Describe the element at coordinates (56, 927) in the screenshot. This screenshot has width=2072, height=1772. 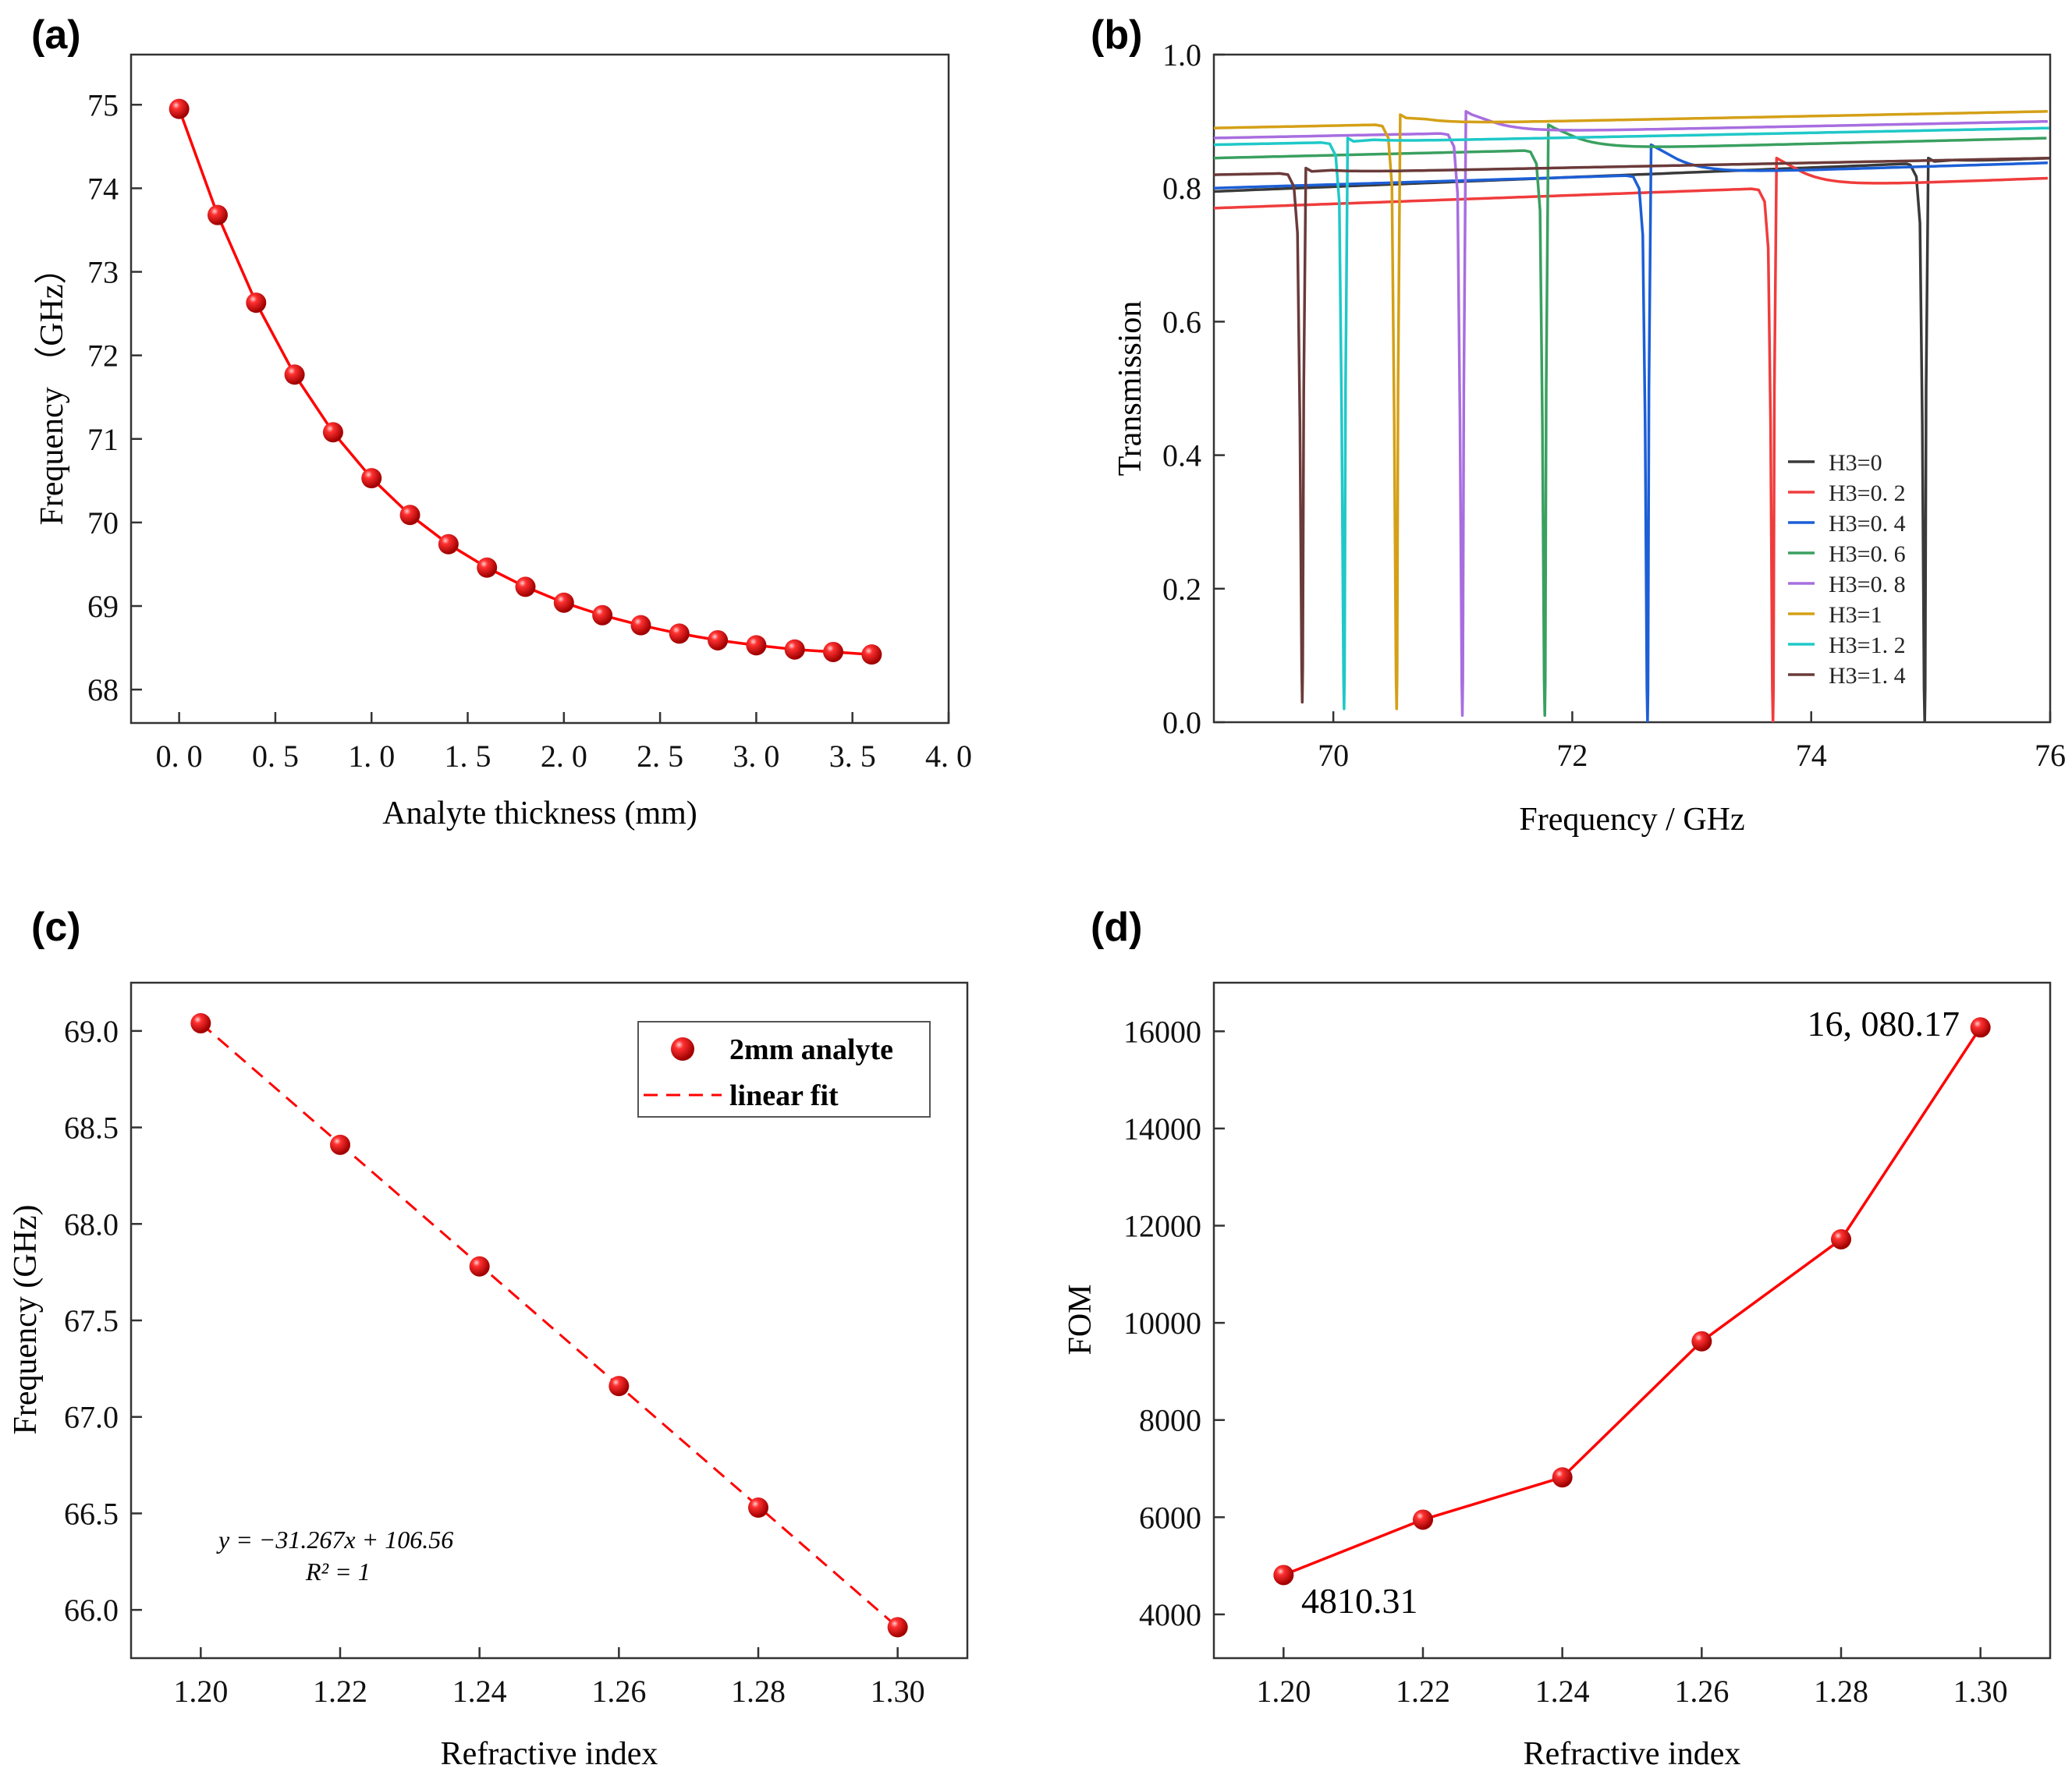
I see `panel-label-c: (c)` at that location.